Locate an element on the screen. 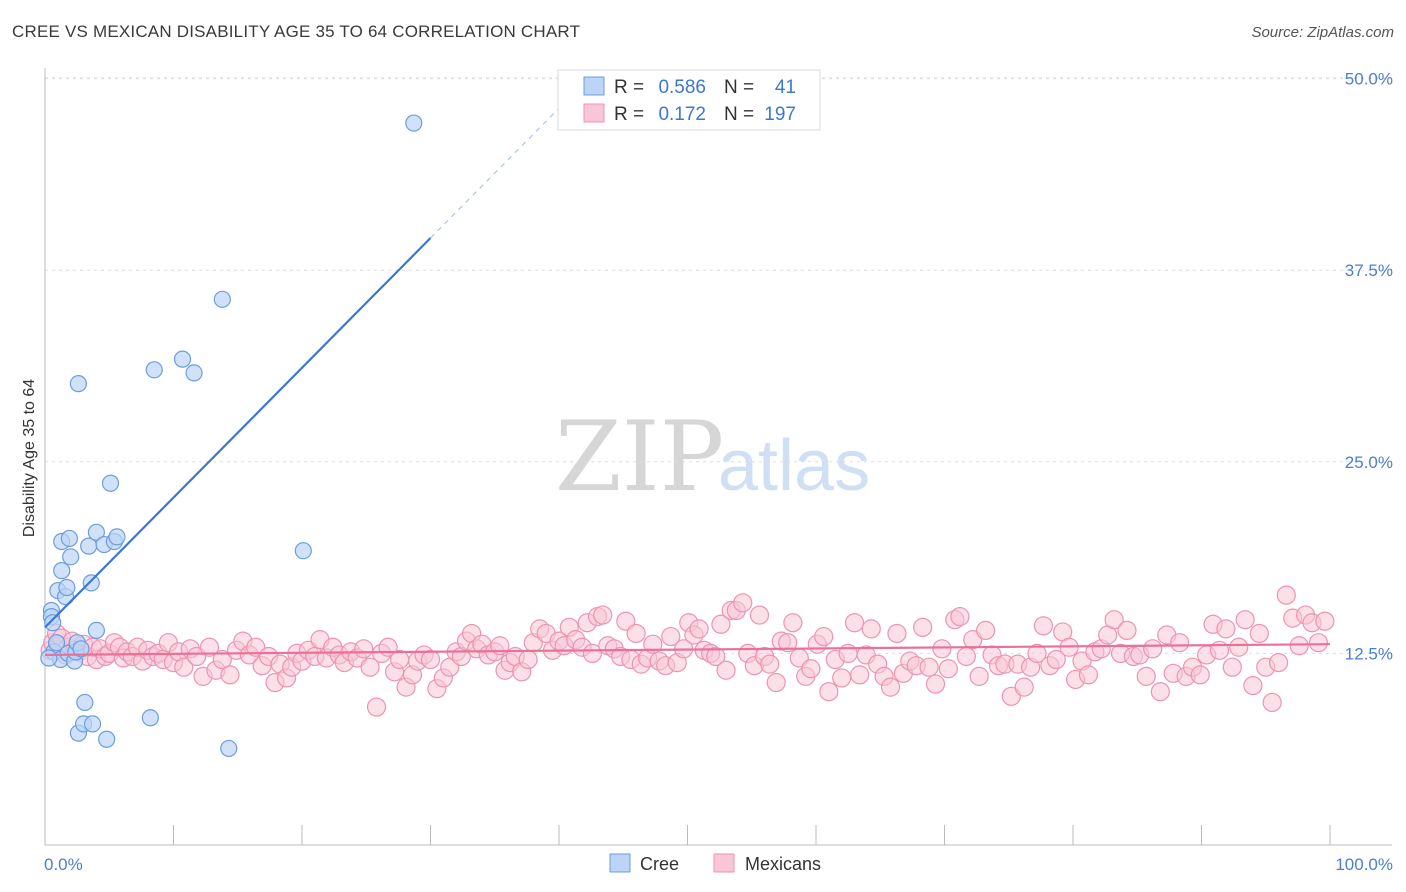  legend-bottom: Cree Mexicans is located at coordinates (715, 863).